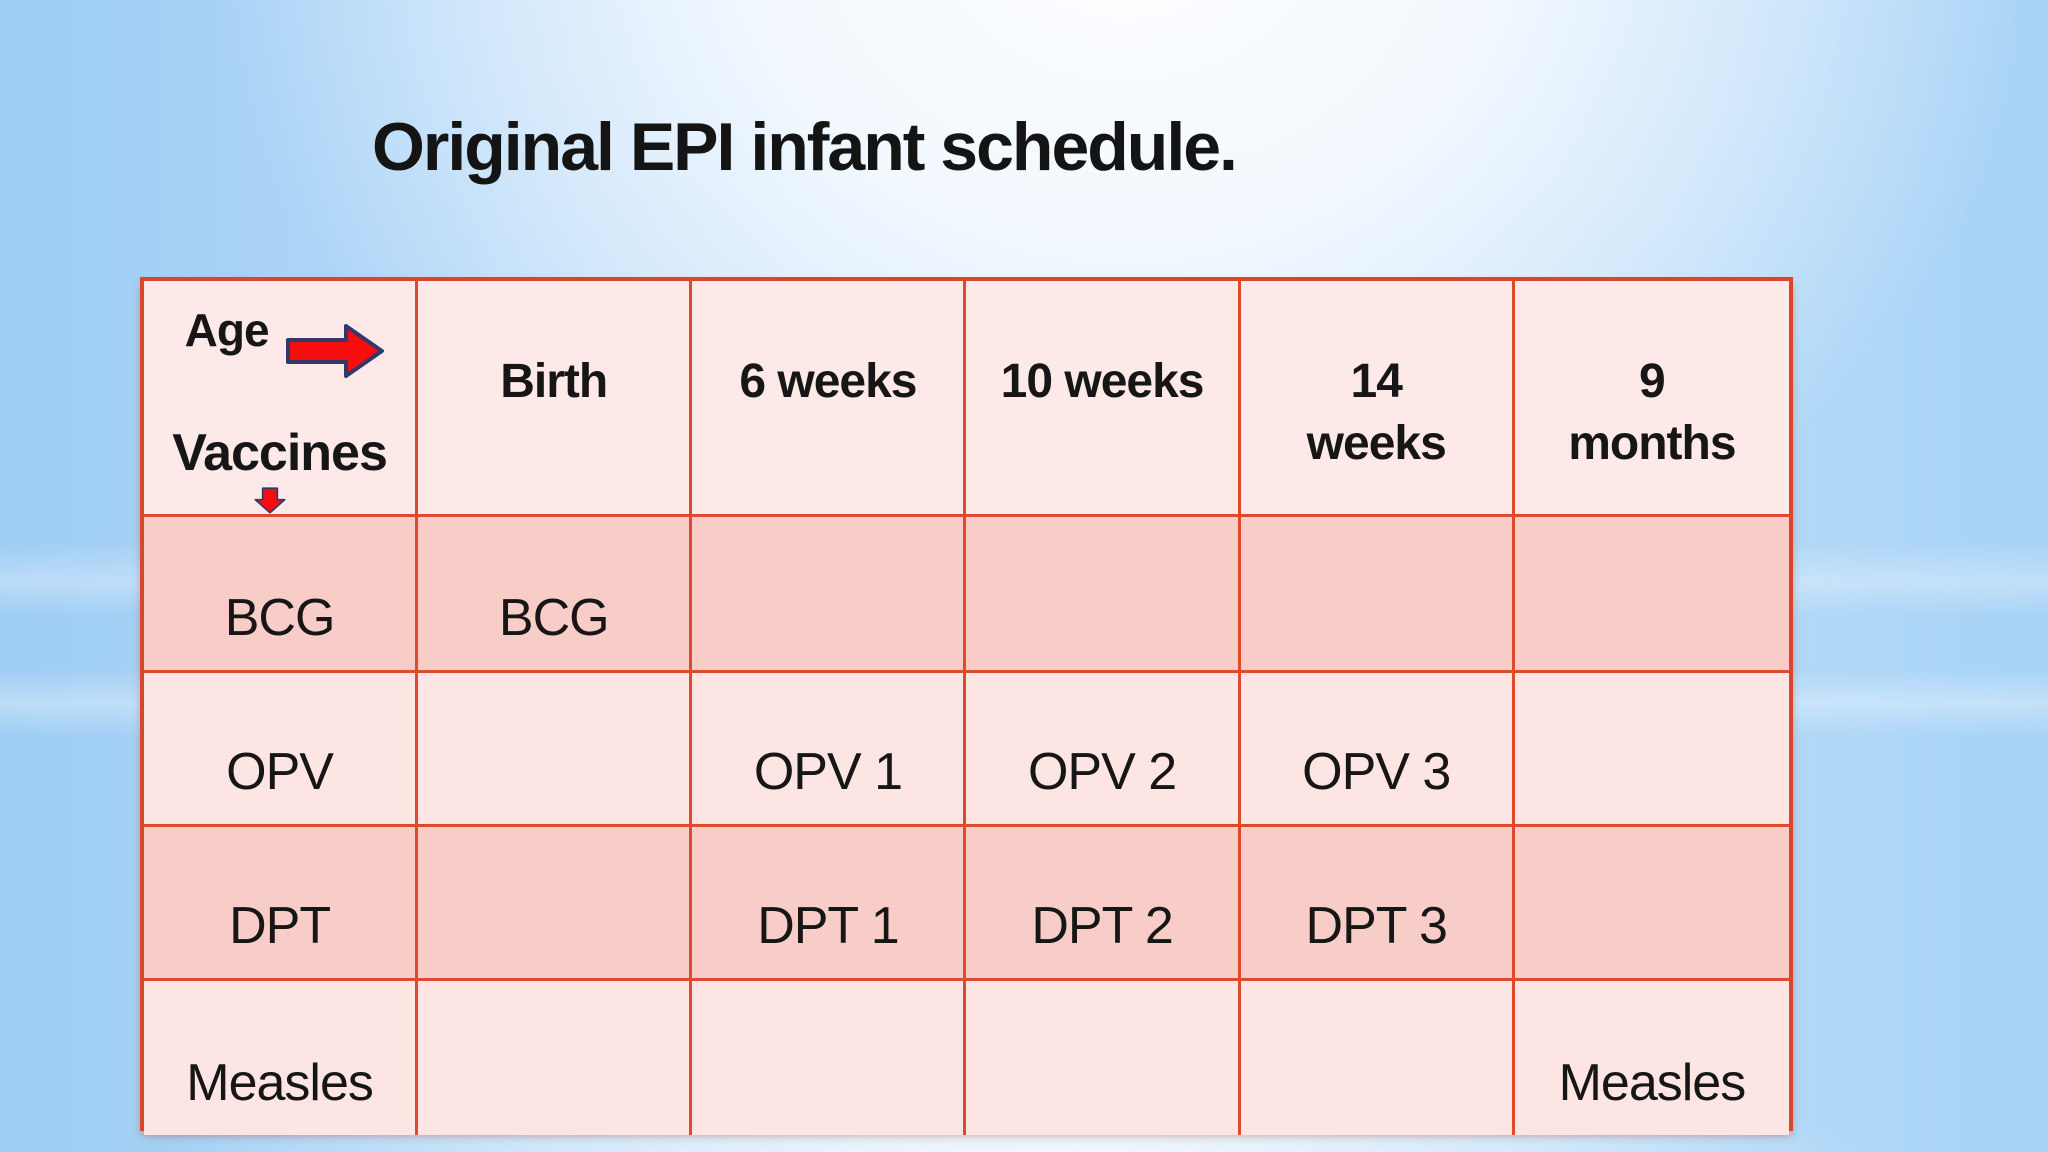 The image size is (2048, 1152). Describe the element at coordinates (270, 500) in the screenshot. I see `vaccines-down-arrow-icon` at that location.